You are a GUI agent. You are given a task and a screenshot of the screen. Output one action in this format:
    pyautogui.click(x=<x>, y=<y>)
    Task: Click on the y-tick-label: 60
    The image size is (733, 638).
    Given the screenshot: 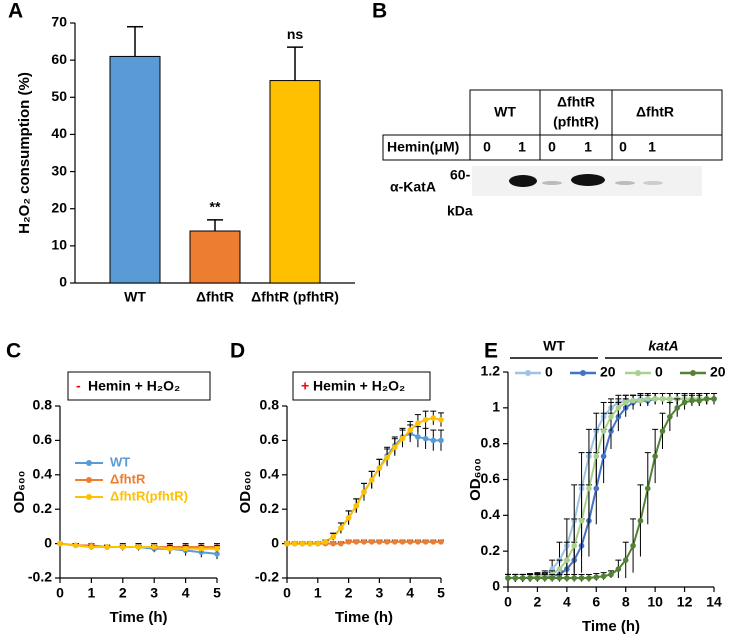 What is the action you would take?
    pyautogui.click(x=59, y=59)
    